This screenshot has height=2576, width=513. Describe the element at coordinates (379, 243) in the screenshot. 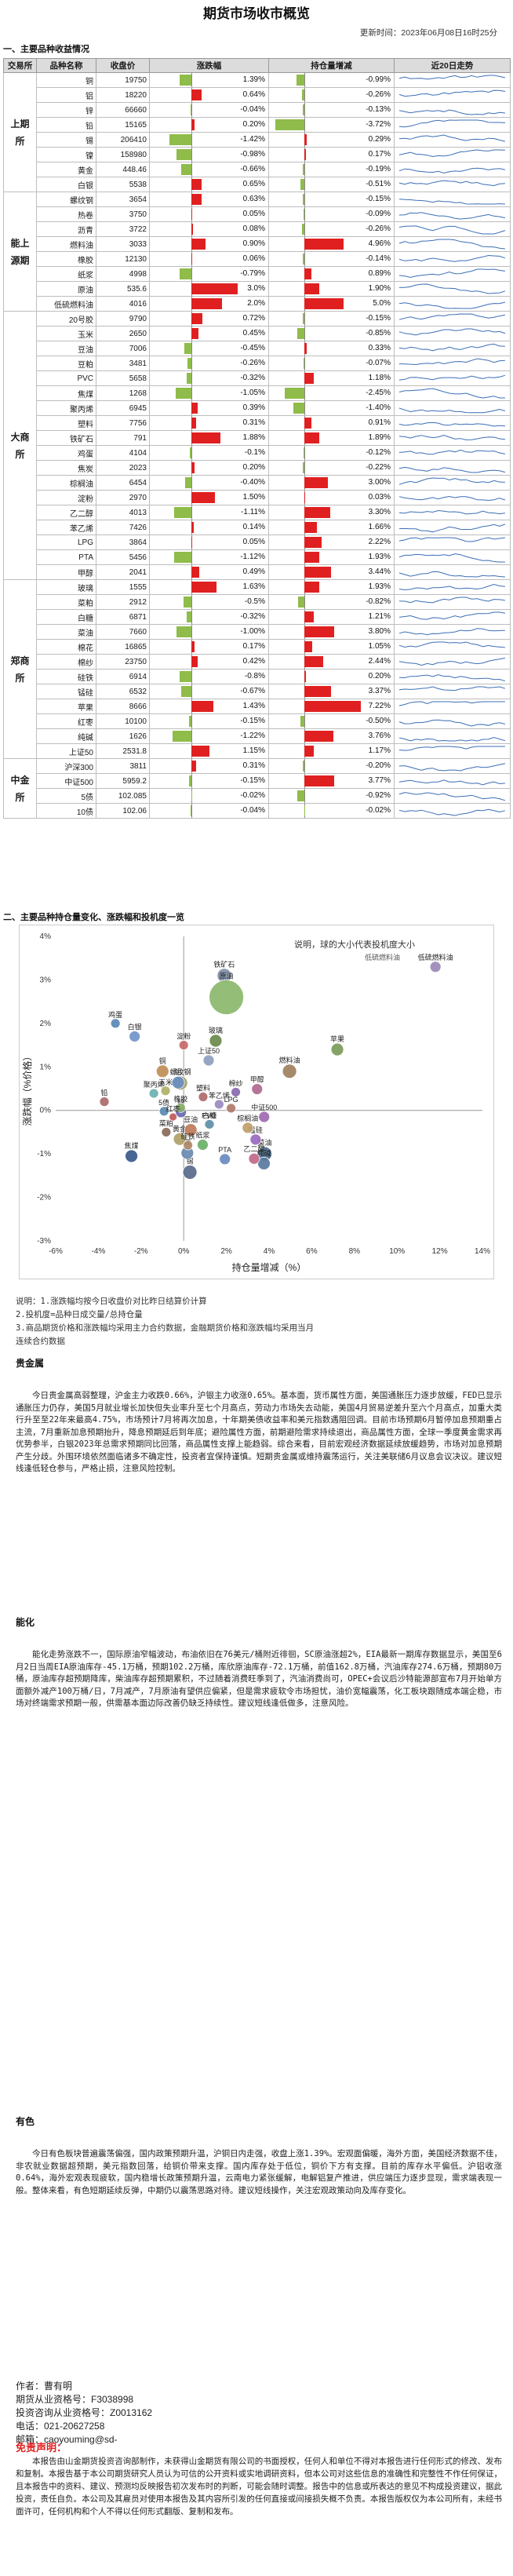

I see `oi-change-cell-value: 4.96%` at that location.